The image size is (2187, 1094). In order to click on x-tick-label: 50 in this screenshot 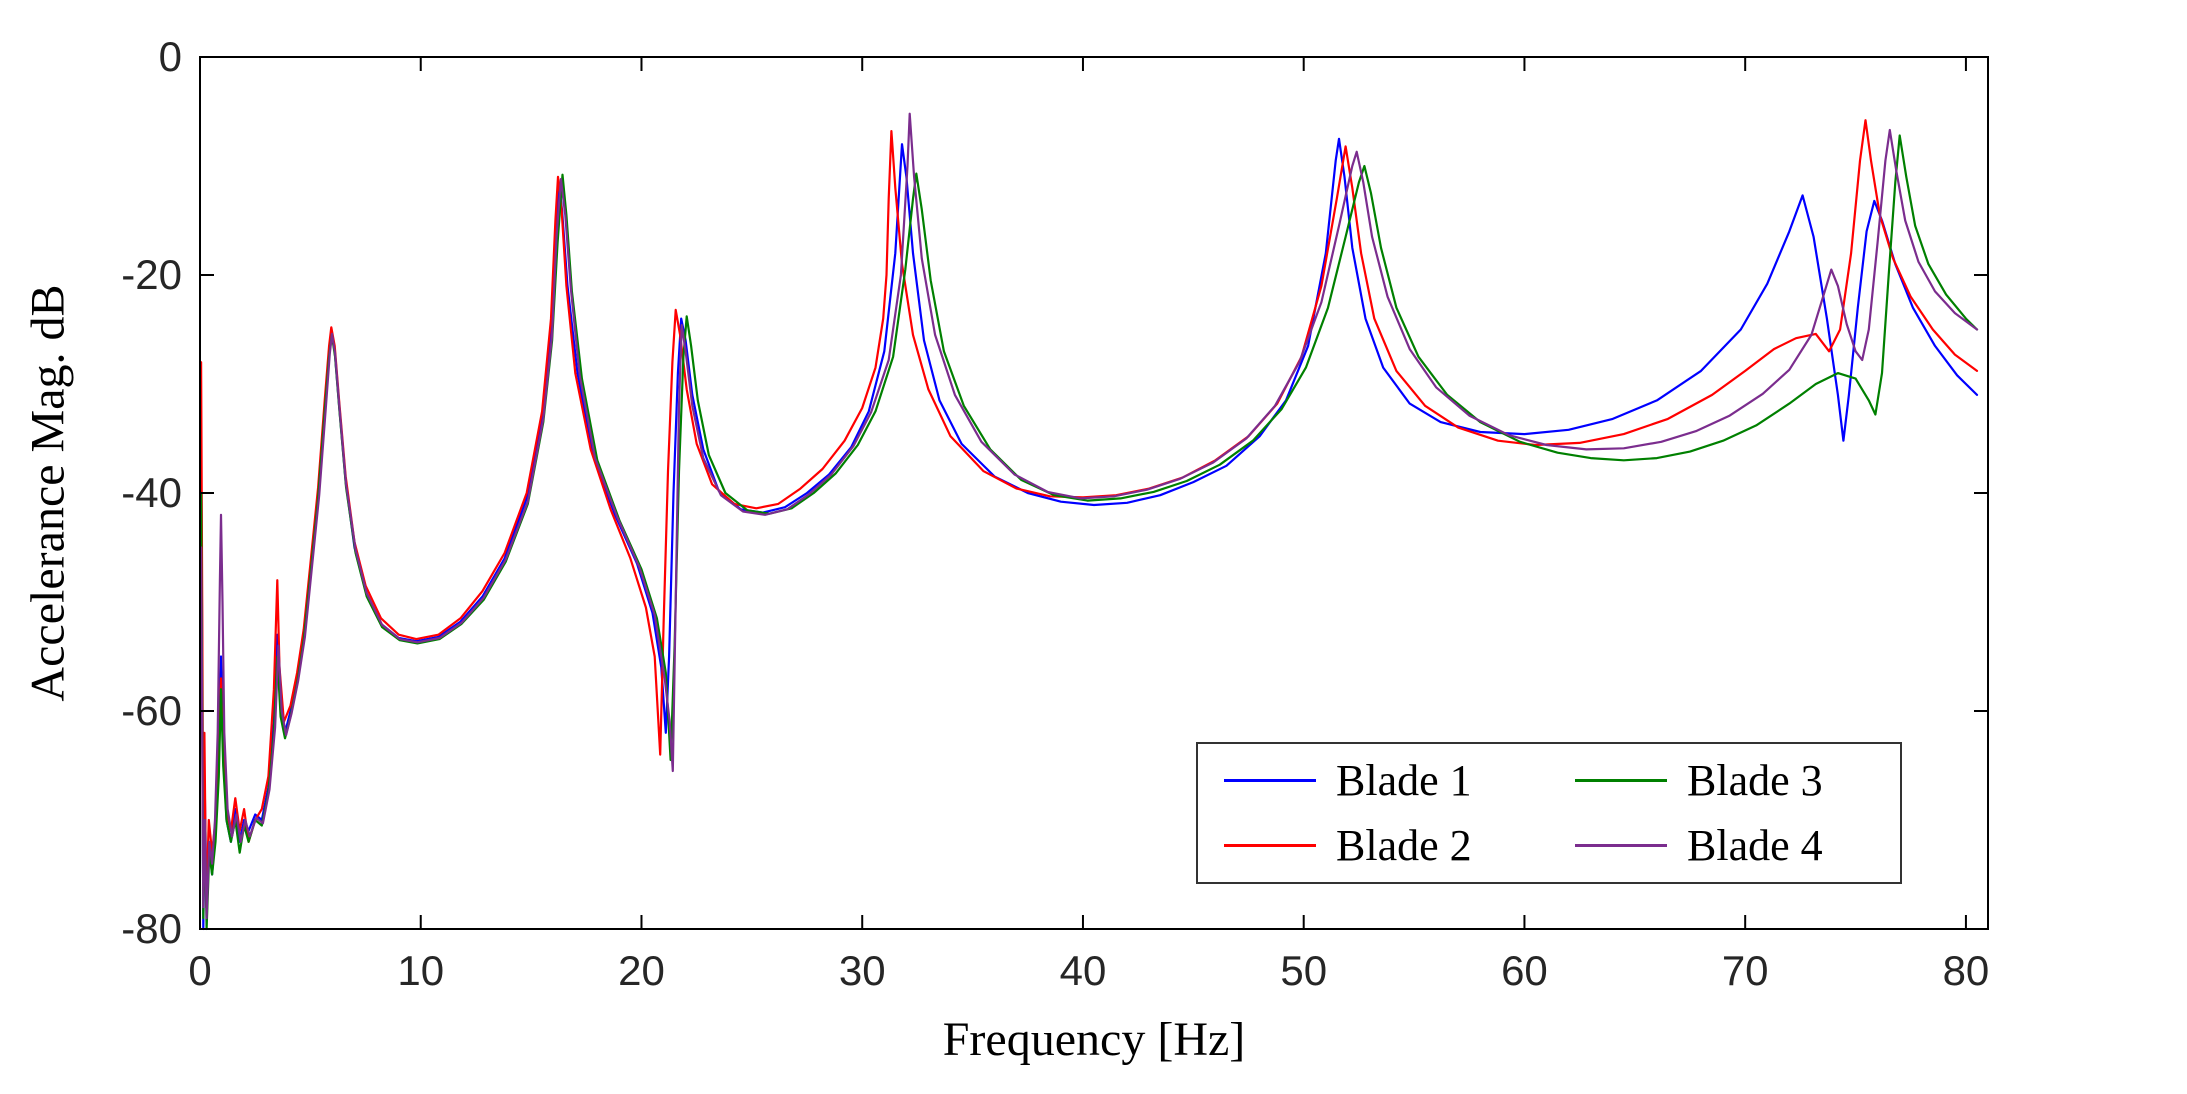, I will do `click(1303, 970)`.